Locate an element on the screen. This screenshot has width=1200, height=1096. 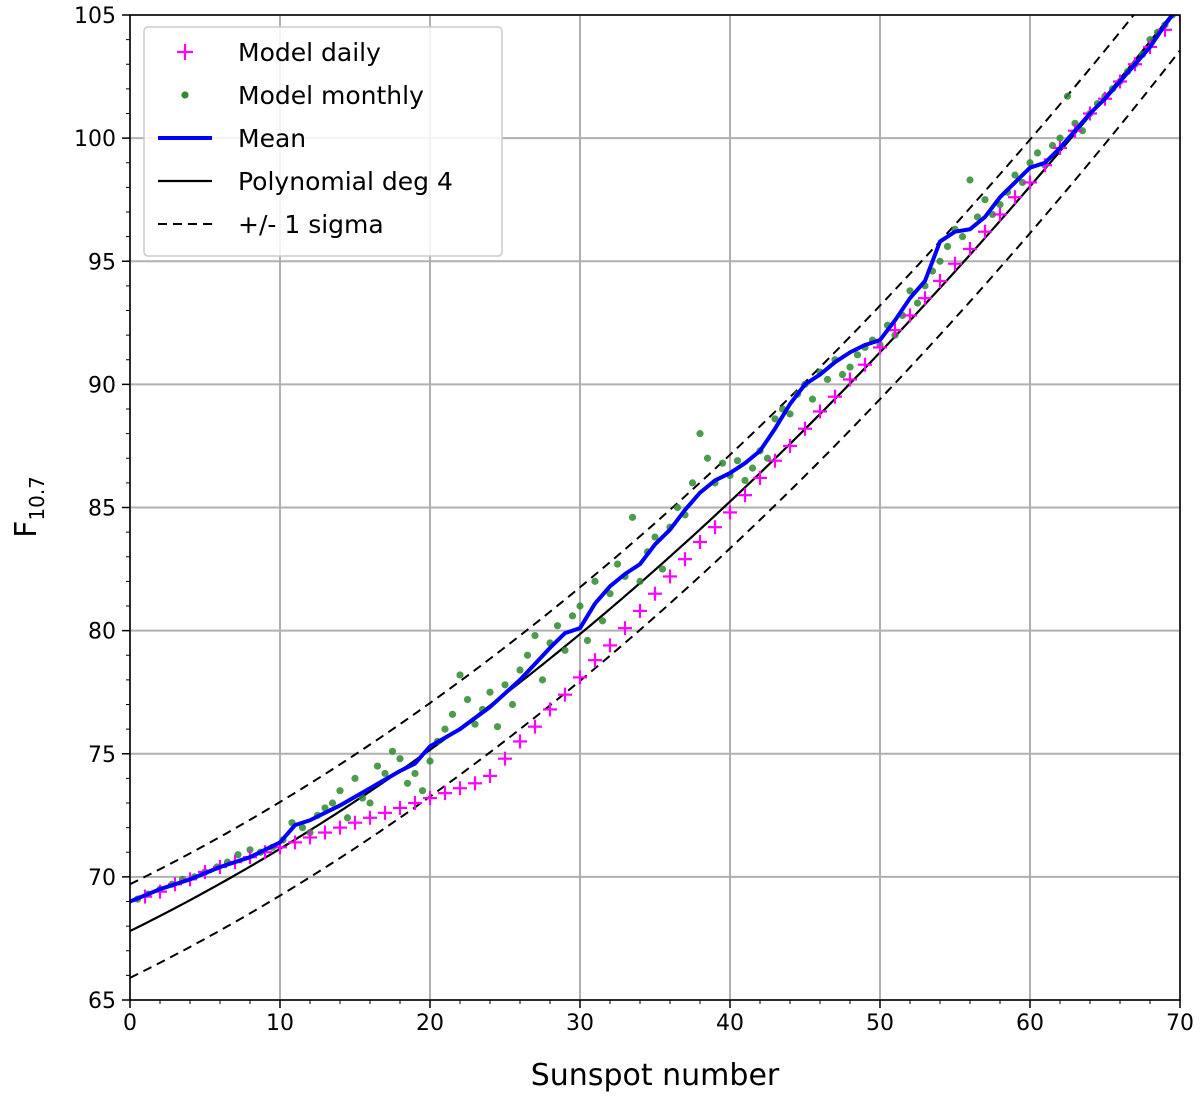
legend-entry: Model daily is located at coordinates (279, 52).